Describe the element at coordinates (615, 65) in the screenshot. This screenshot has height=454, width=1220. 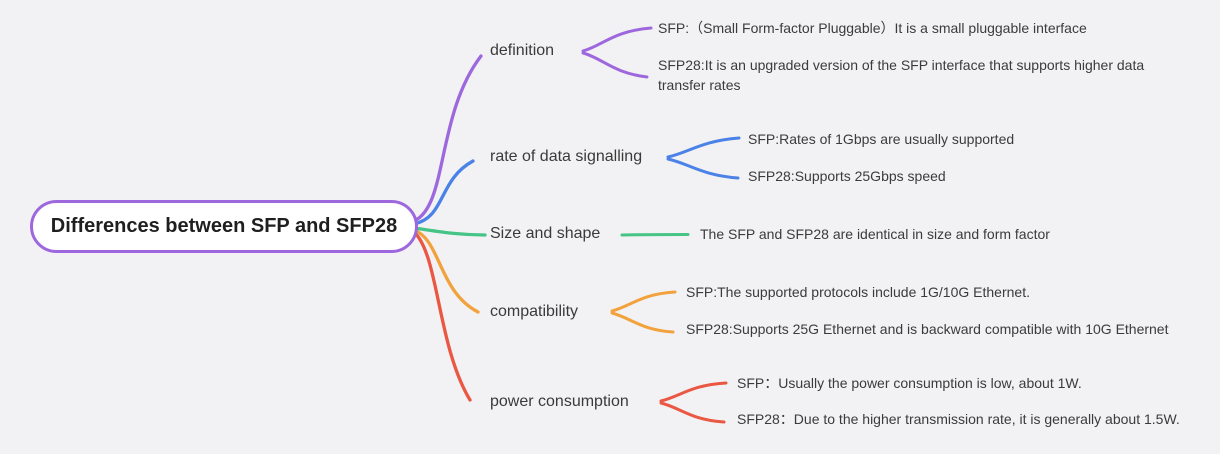
I see `fork-definition-lower` at that location.